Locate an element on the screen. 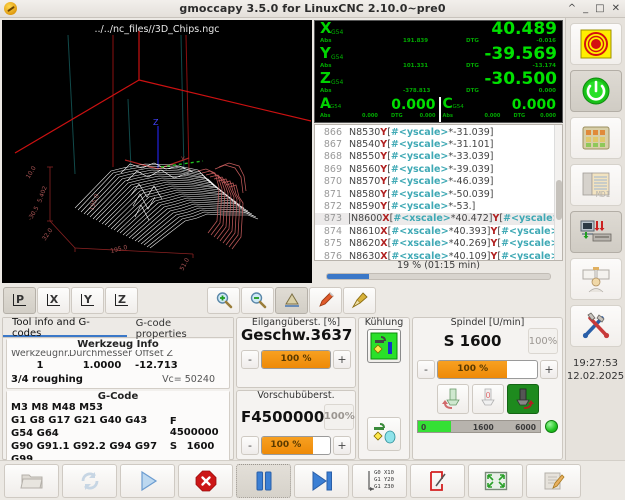 The width and height of the screenshot is (625, 500). view-y-button: Y is located at coordinates (87, 300).